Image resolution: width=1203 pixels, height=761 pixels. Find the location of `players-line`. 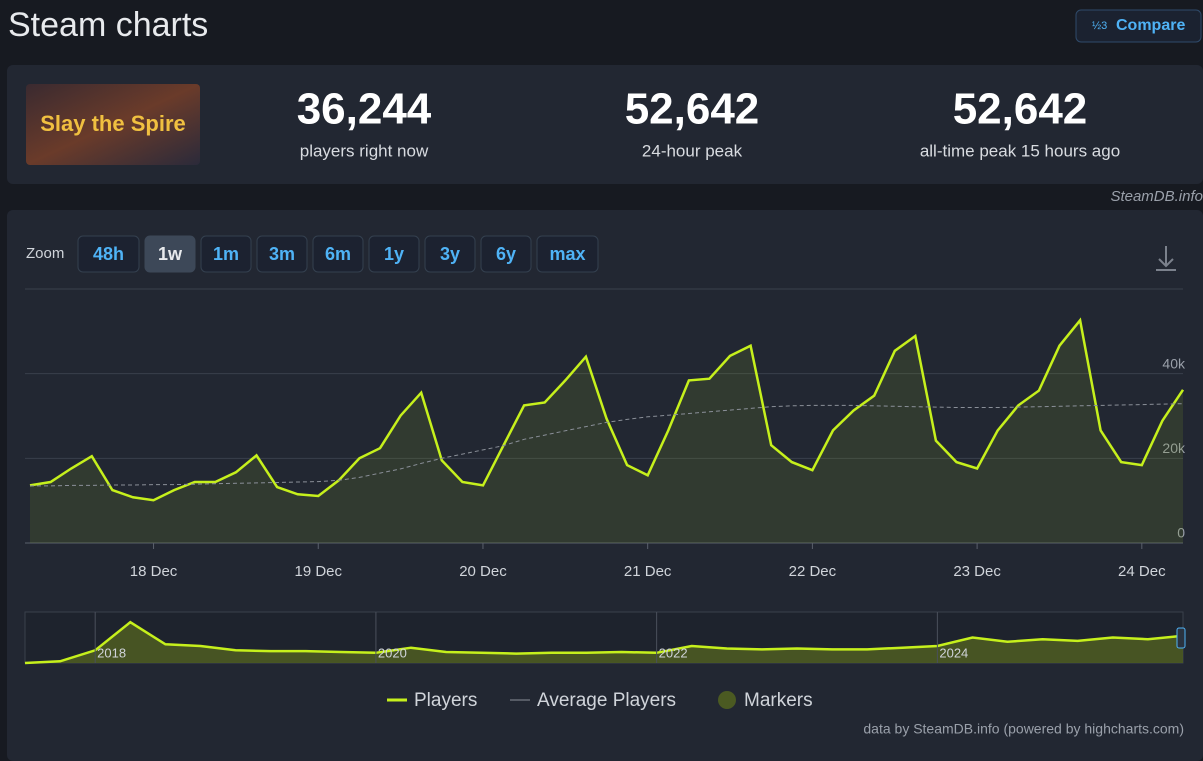

players-line is located at coordinates (604, 642).